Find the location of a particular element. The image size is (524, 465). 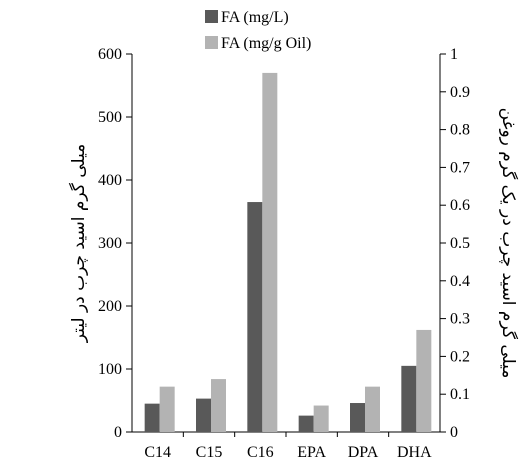

right-tick-label: 0.1 is located at coordinates (460, 394).